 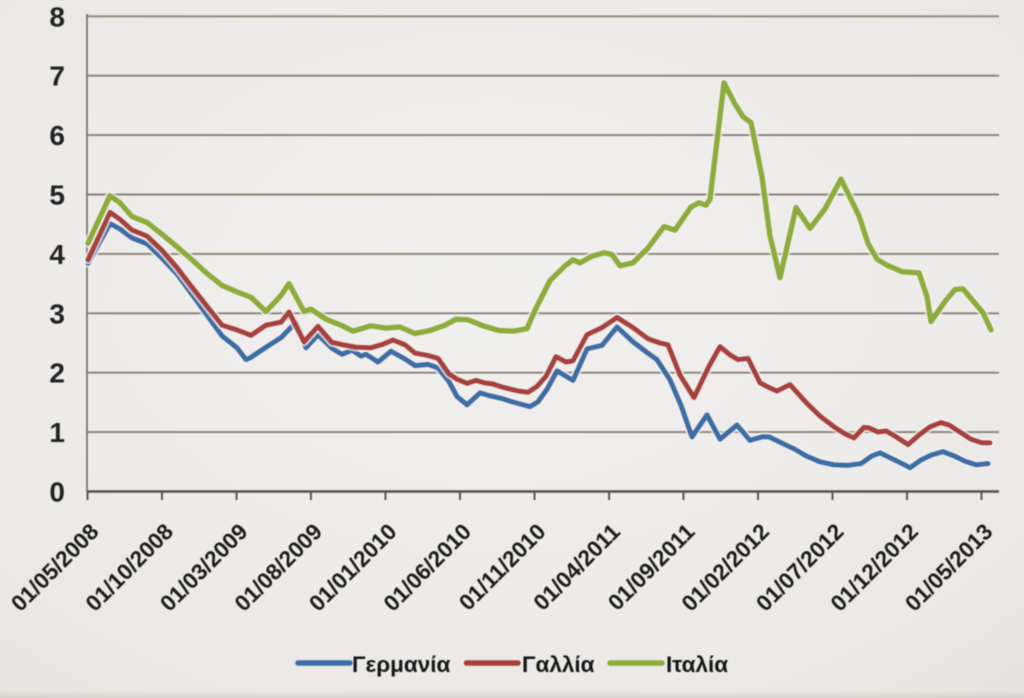 I want to click on svg-text: 3, so click(x=57, y=313).